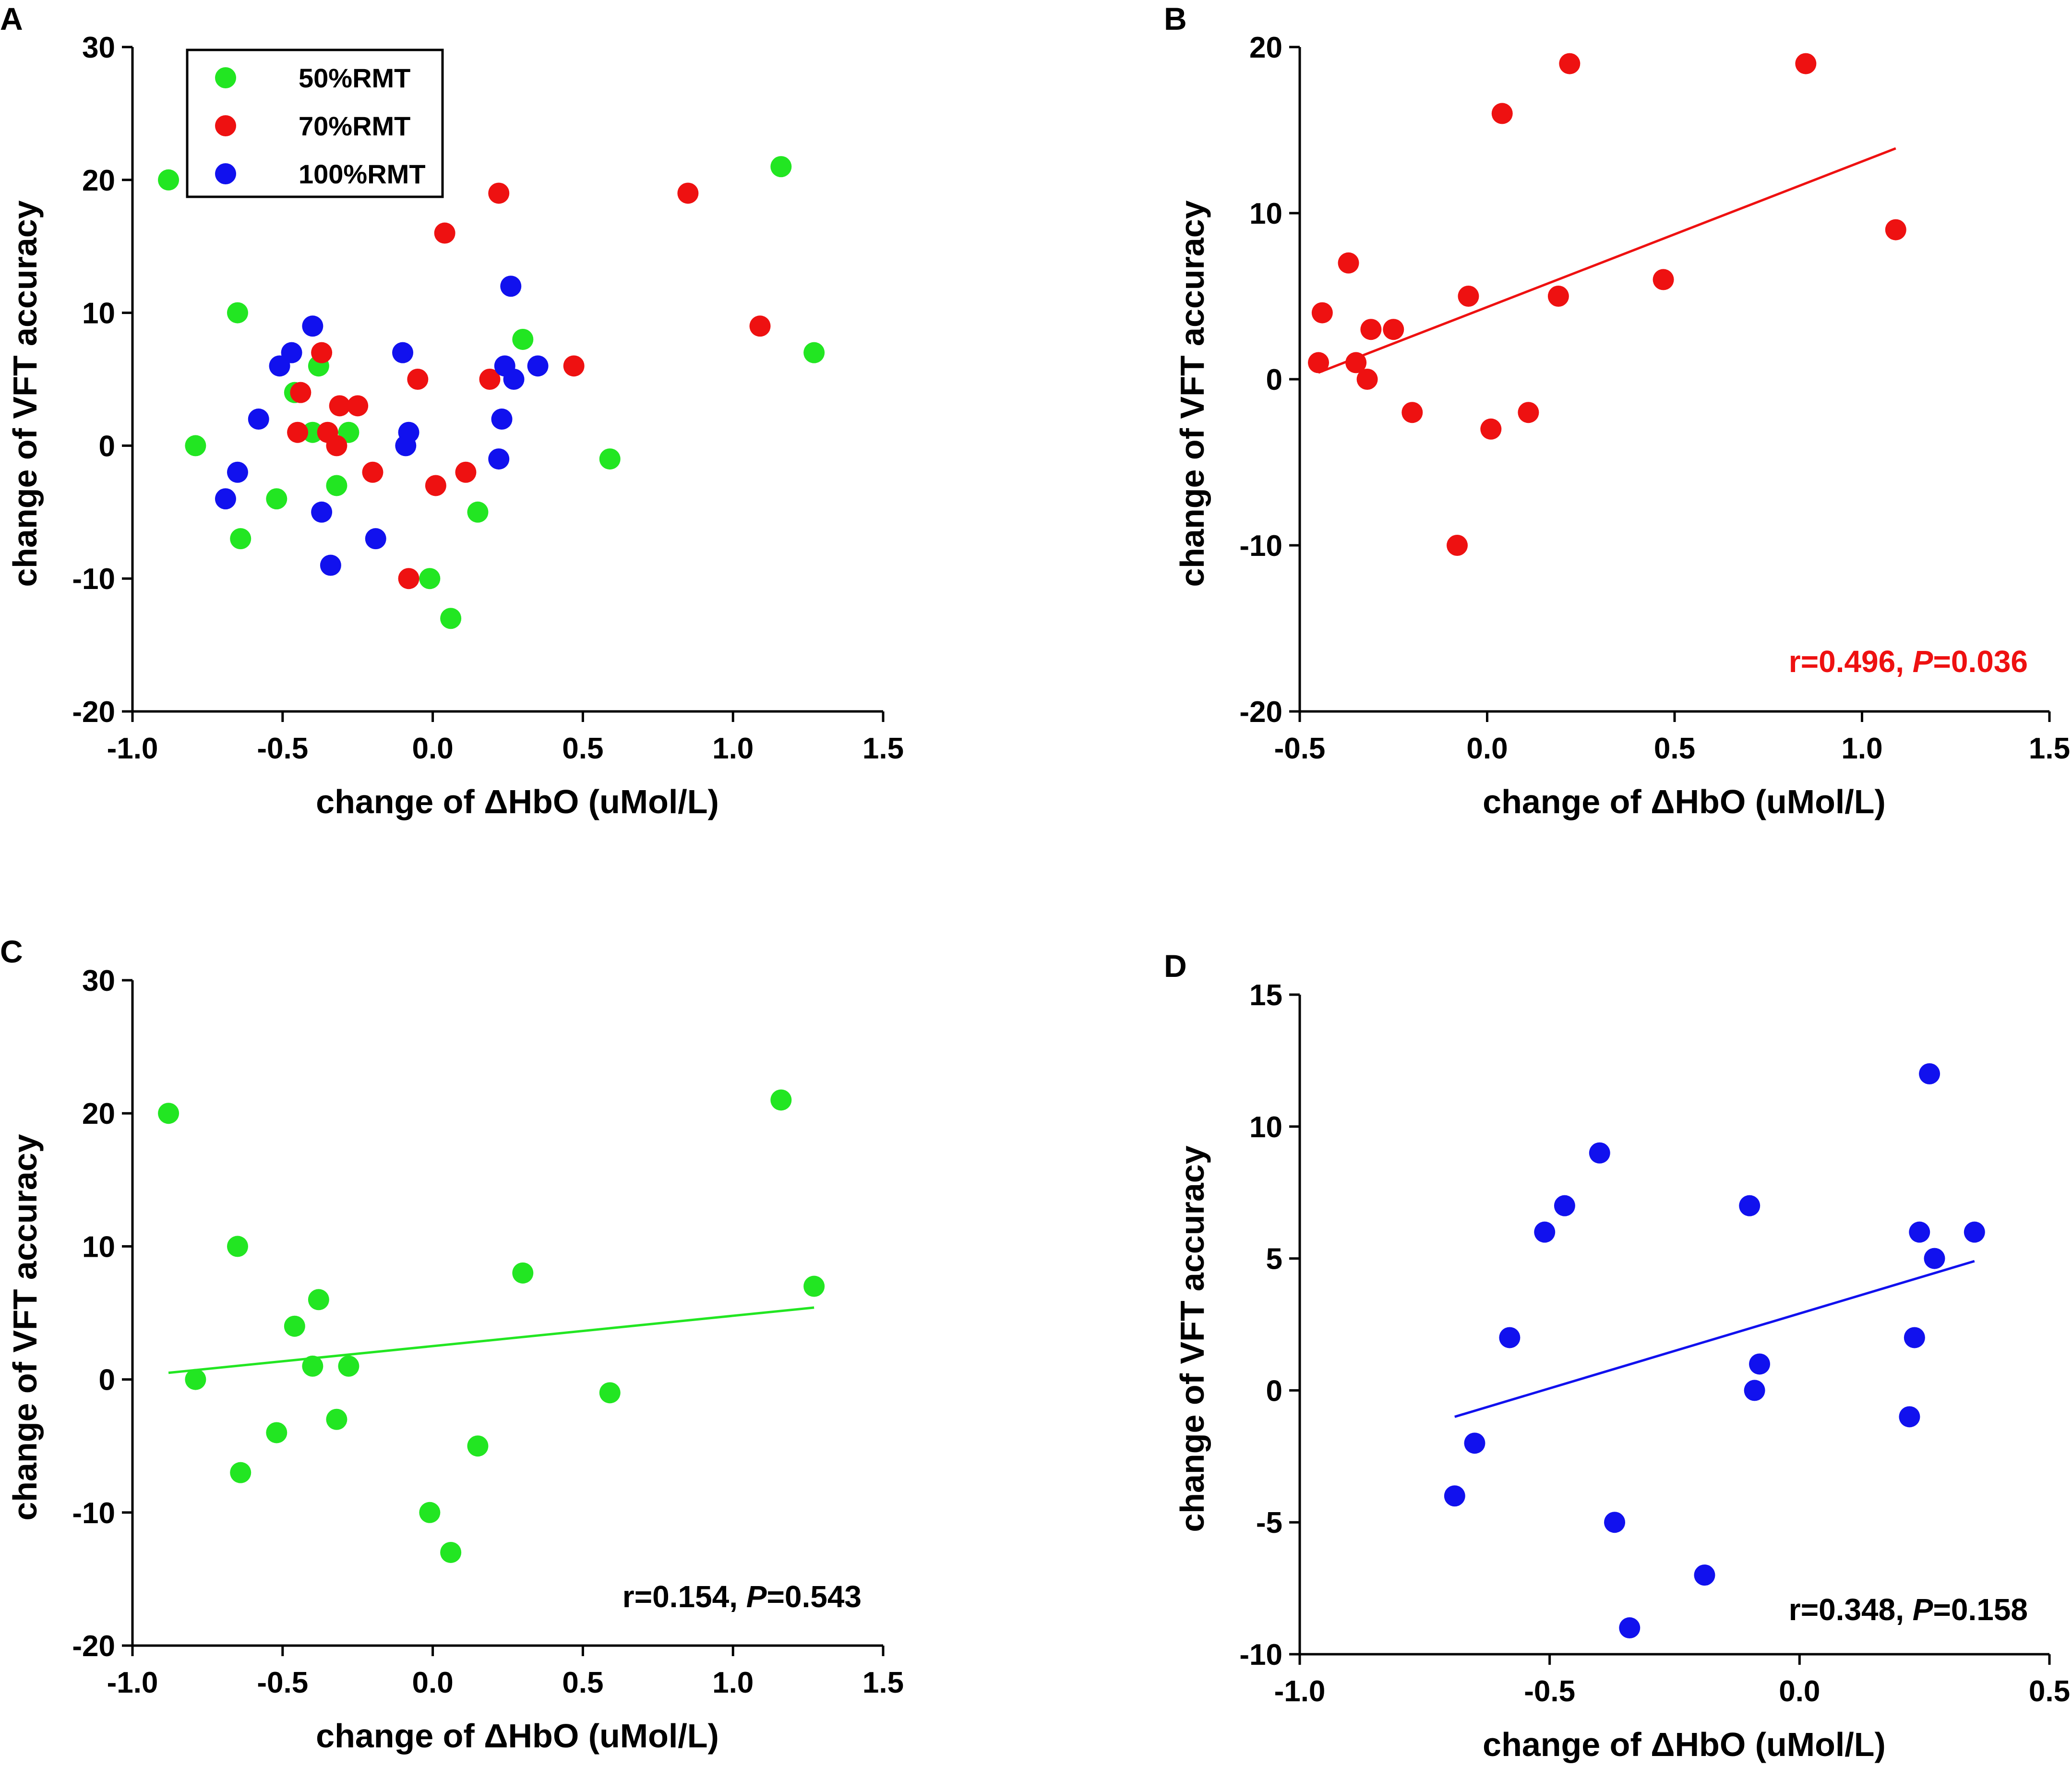 The image size is (2072, 1780). Describe the element at coordinates (684, 1596) in the screenshot. I see `stat-r-value: r=0.154,` at that location.